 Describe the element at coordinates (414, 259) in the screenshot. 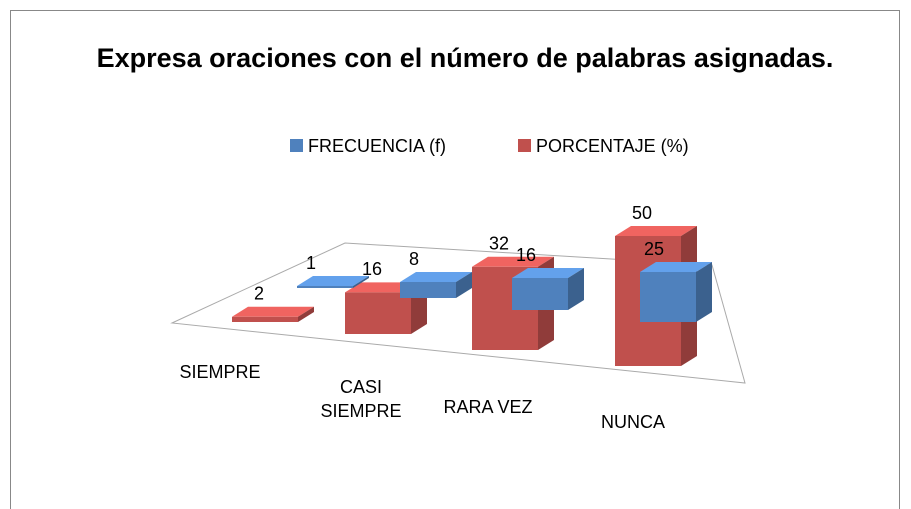

I see `value-label: 8` at that location.